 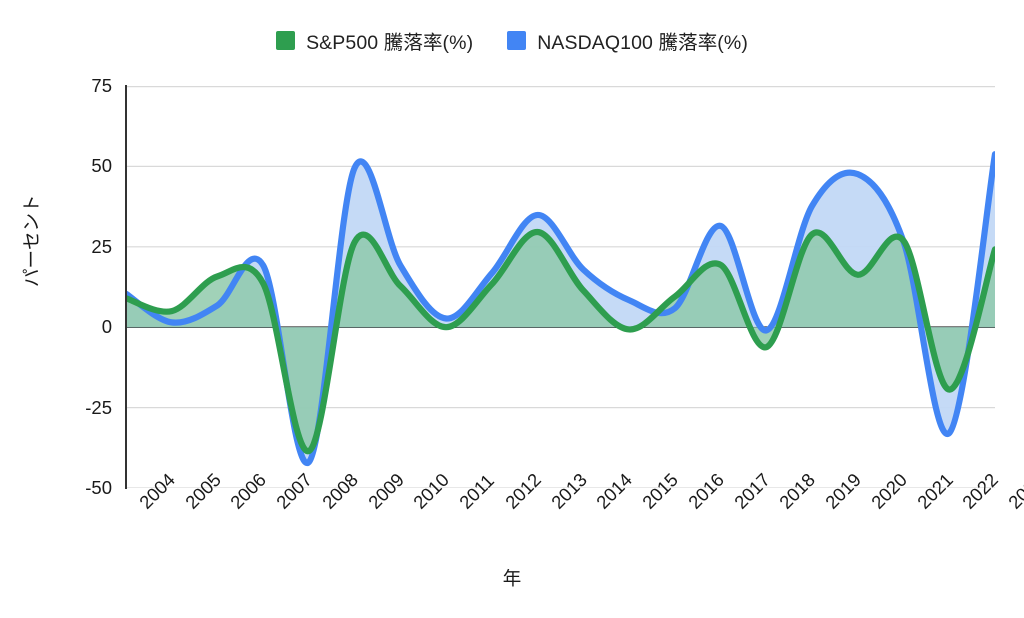 I want to click on x-tick-label: 2008, so click(x=339, y=490).